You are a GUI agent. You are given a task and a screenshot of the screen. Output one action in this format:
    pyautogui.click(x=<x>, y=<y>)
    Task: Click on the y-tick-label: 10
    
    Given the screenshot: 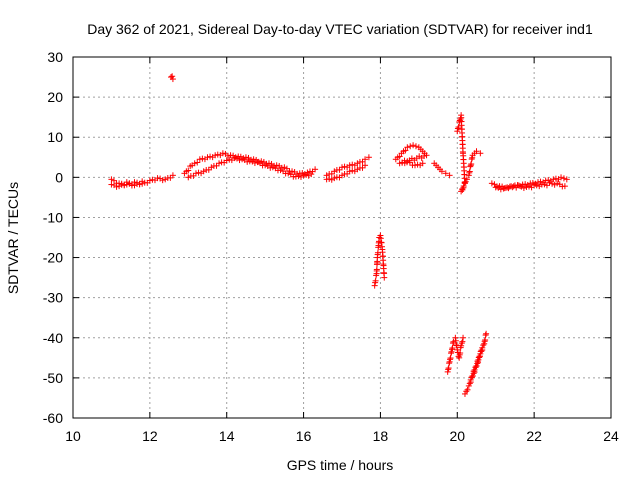 What is the action you would take?
    pyautogui.click(x=55, y=137)
    